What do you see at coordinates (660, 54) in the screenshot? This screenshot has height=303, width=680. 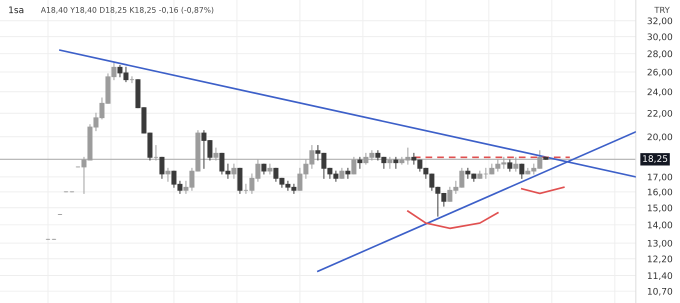 I see `y-tick-label: 28,00` at bounding box center [660, 54].